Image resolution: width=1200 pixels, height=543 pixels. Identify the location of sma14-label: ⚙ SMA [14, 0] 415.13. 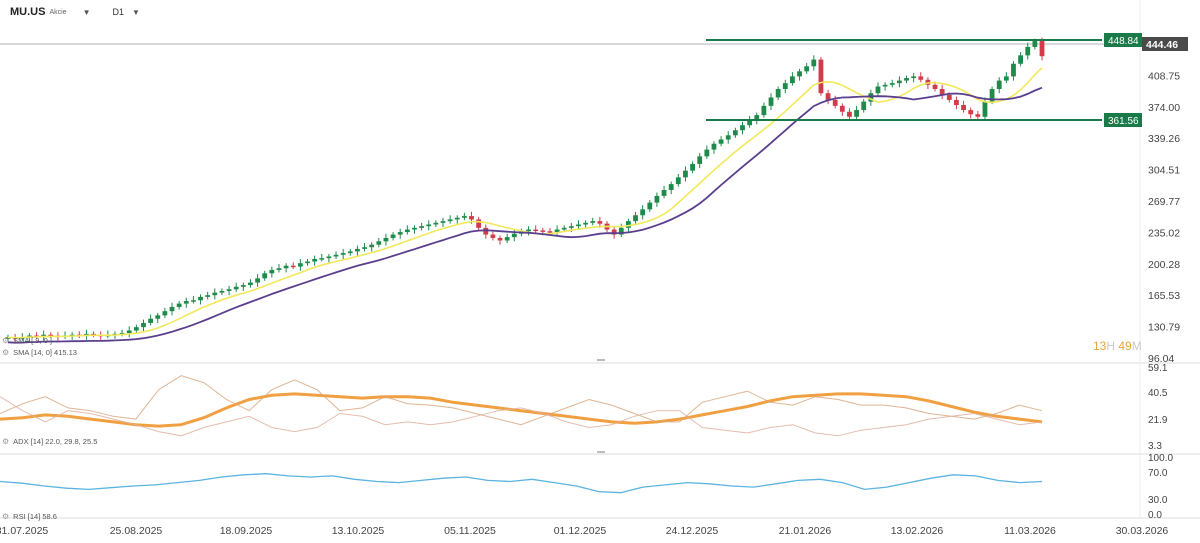
(39, 352).